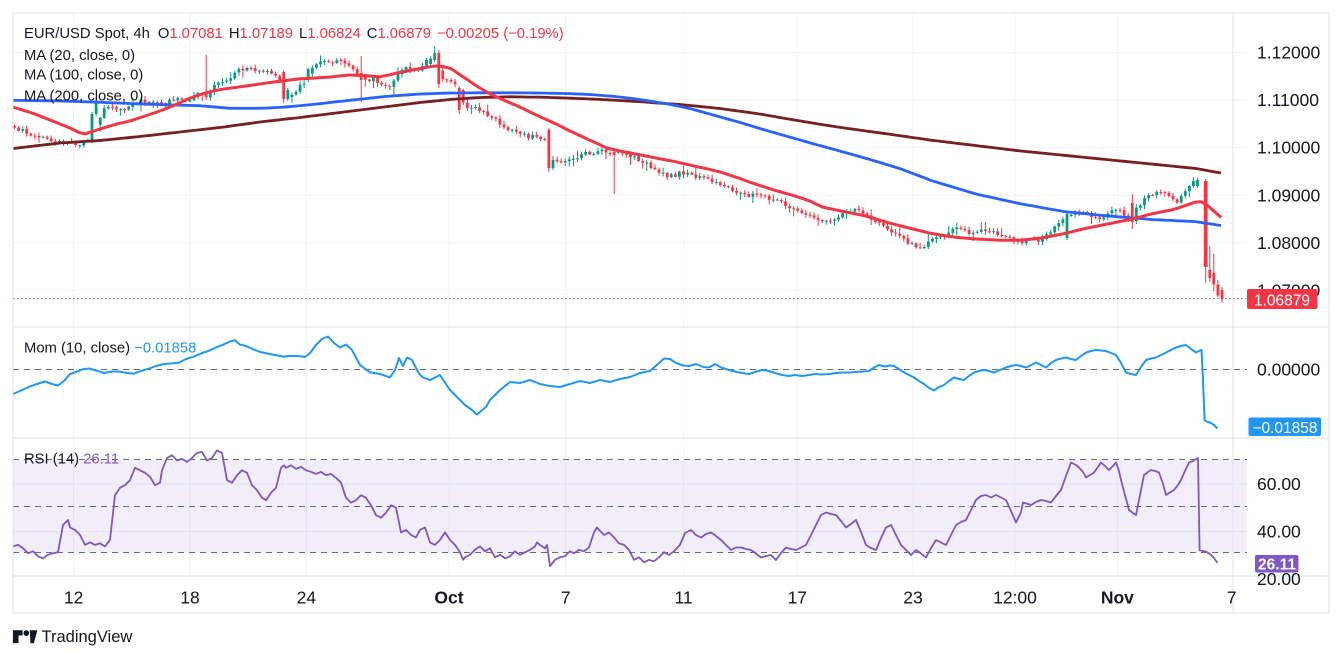  Describe the element at coordinates (189, 598) in the screenshot. I see `svg-text: 18` at that location.